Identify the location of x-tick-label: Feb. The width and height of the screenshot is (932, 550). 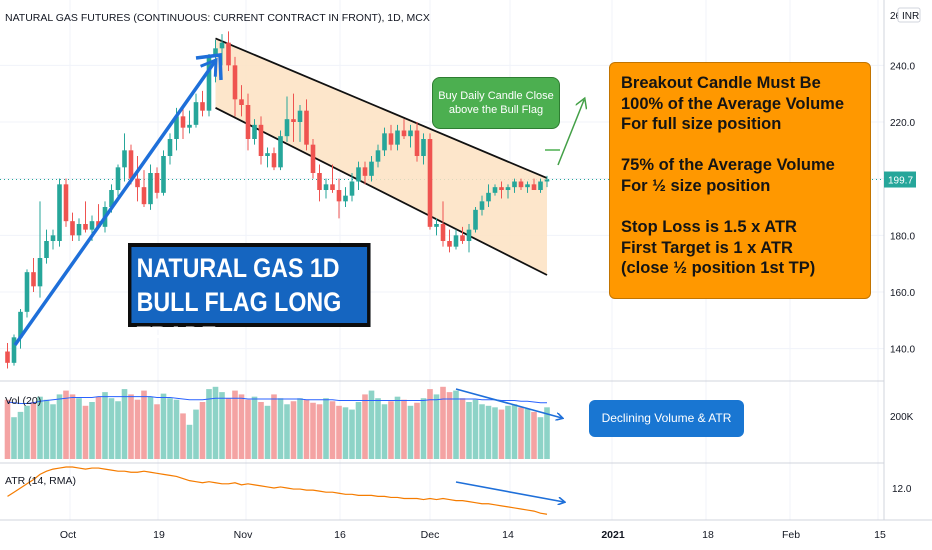
(791, 535).